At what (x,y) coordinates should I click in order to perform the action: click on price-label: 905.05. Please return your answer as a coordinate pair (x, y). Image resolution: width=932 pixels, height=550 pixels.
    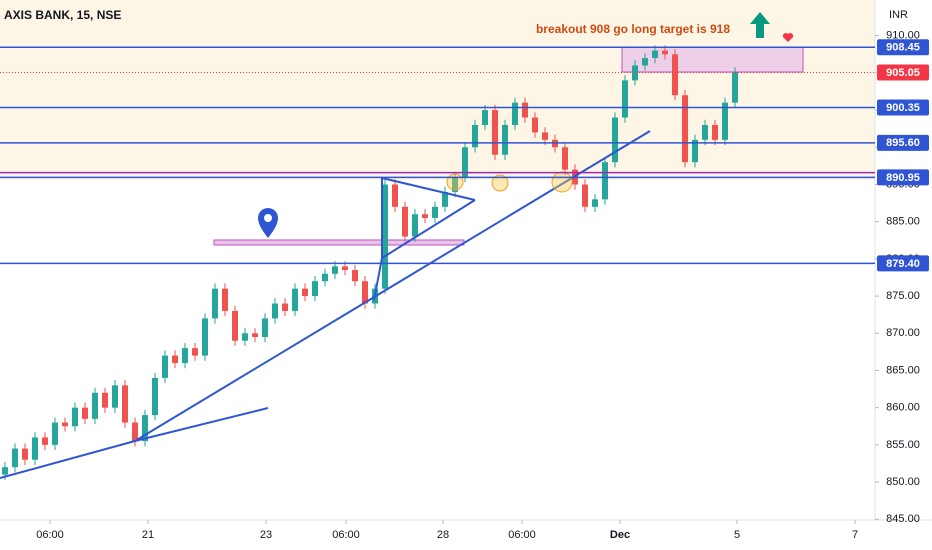
    Looking at the image, I should click on (903, 73).